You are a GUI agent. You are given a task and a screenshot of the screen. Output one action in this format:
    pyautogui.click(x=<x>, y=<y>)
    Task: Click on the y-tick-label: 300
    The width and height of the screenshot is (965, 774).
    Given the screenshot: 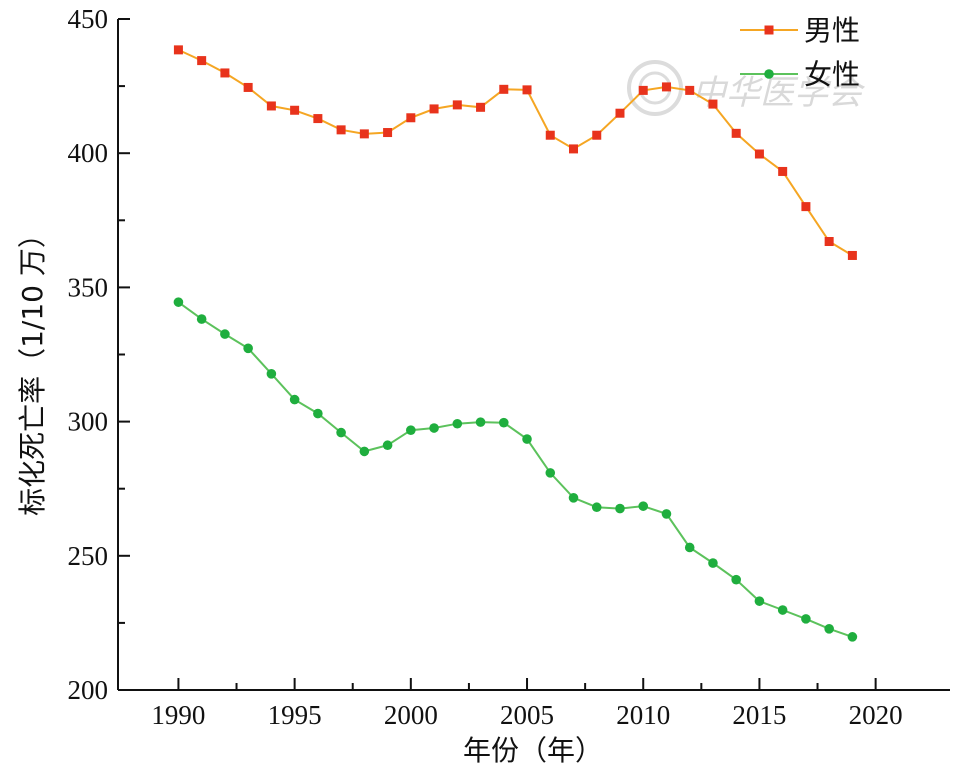 What is the action you would take?
    pyautogui.click(x=88, y=422)
    